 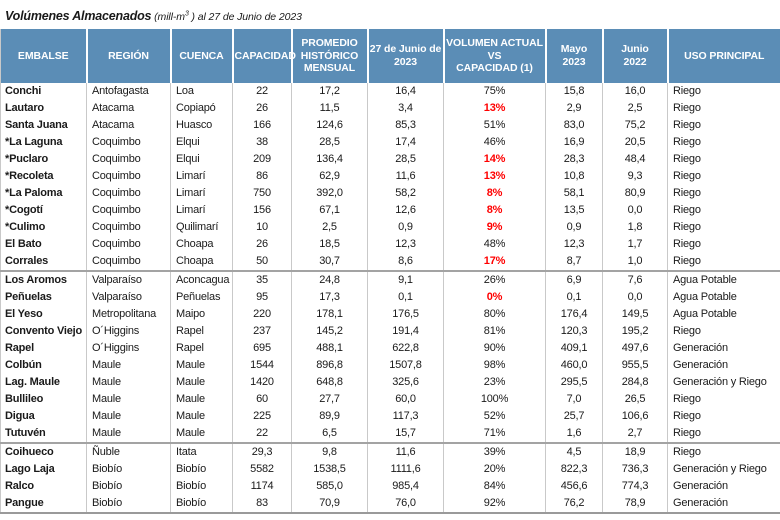 I want to click on cell-junio-2022: 18,9, so click(x=635, y=451).